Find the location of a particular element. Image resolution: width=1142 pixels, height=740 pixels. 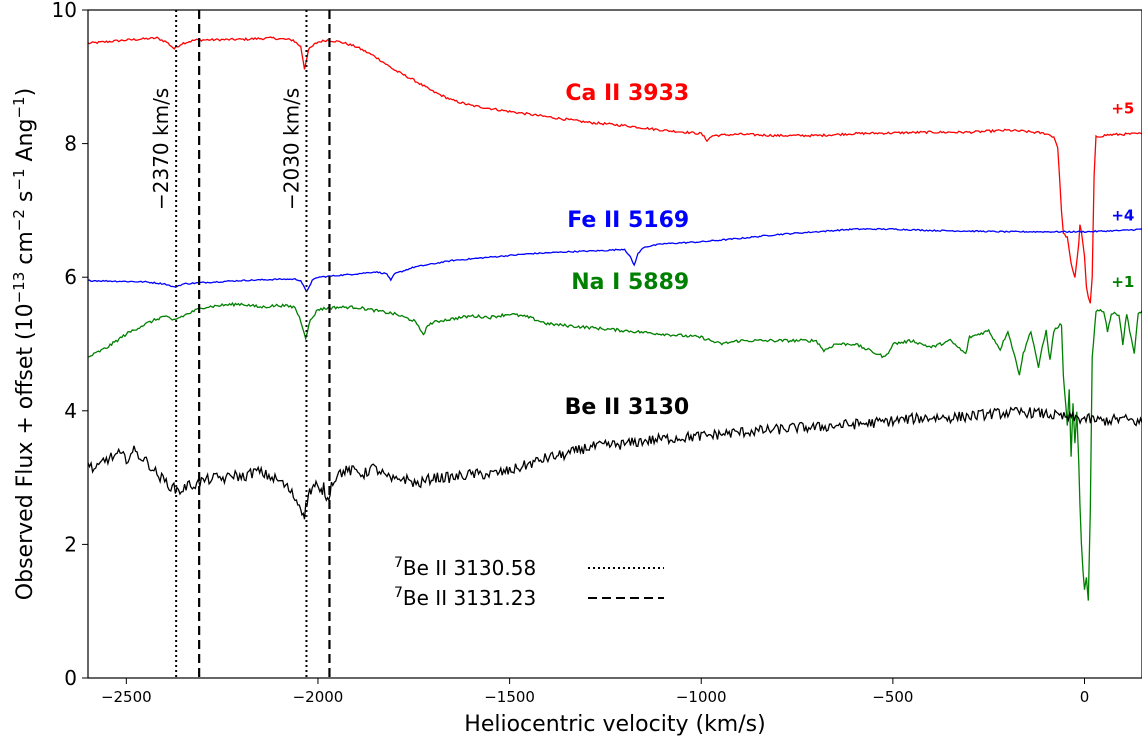

vline-layer is located at coordinates (253, 344).